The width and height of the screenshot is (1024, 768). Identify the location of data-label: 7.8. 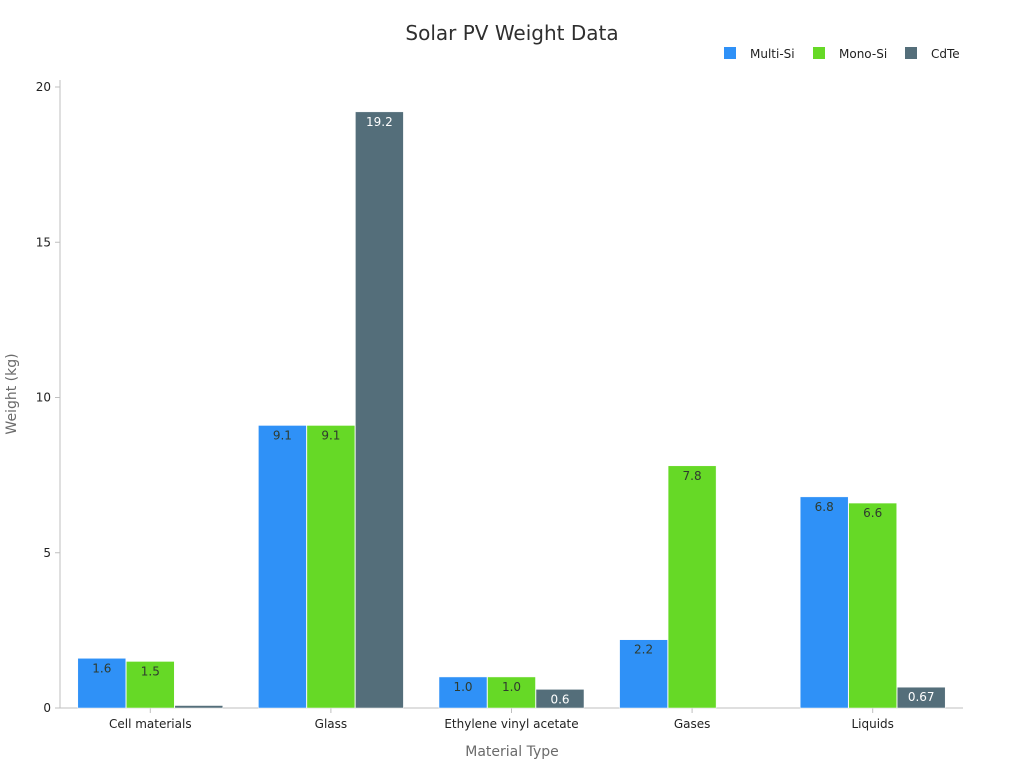
(692, 476).